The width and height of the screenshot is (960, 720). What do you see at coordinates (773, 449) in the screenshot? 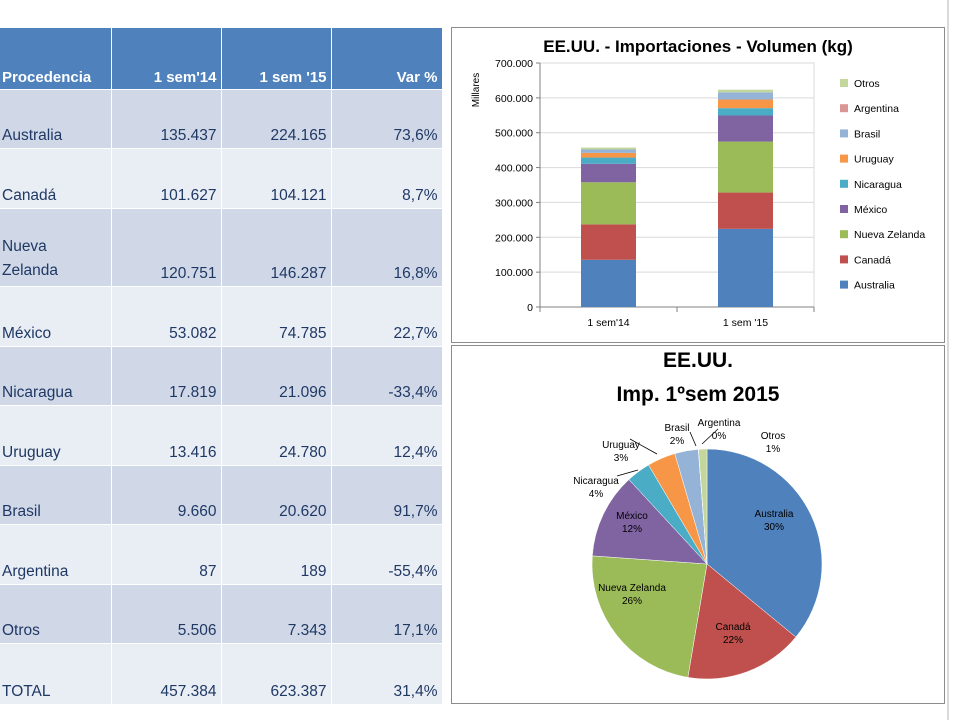
I see `pie-label-pct: 1%` at bounding box center [773, 449].